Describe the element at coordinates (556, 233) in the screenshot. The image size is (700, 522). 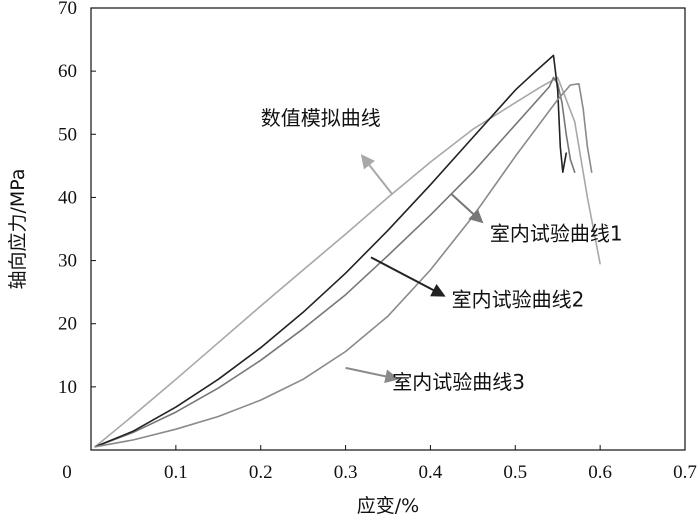
I see `annotation-label: 室内试验曲线1` at that location.